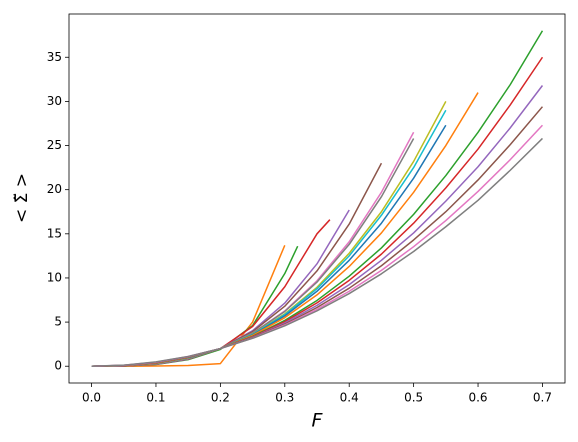  What do you see at coordinates (413, 398) in the screenshot?
I see `x-tick-label: 0.5` at bounding box center [413, 398].